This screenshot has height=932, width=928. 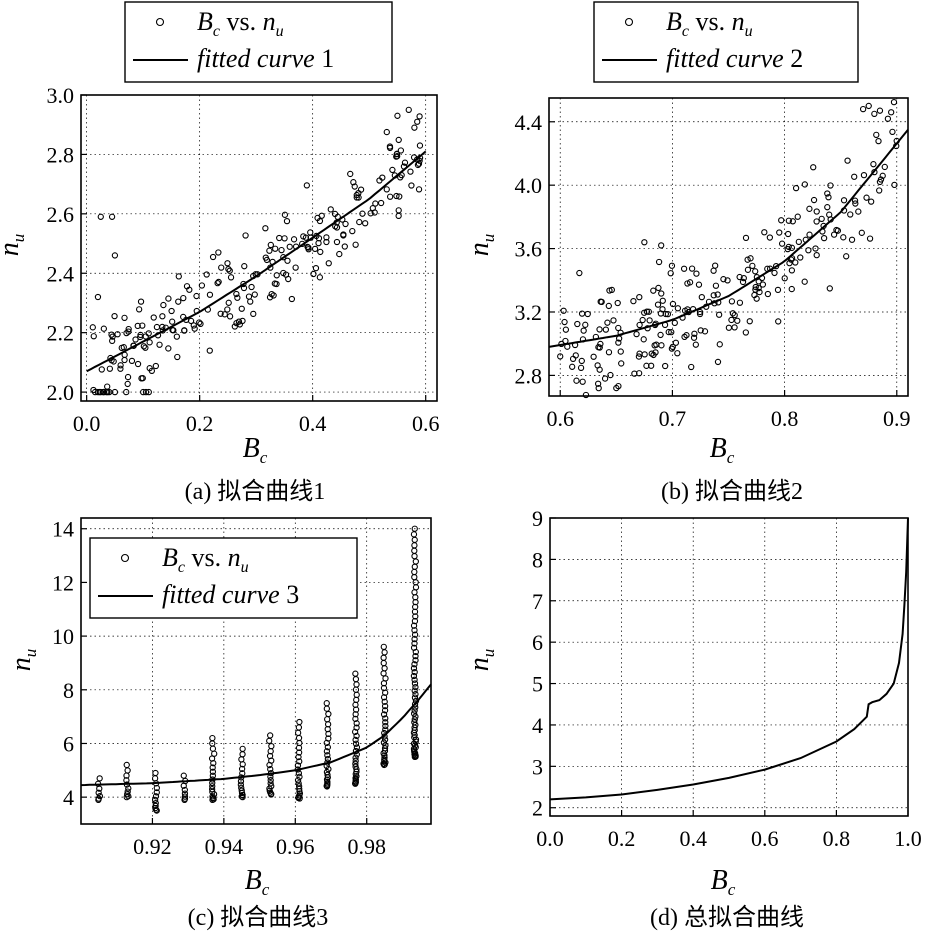 I want to click on panel-caption: (a) 拟合曲线1, so click(x=255, y=491).